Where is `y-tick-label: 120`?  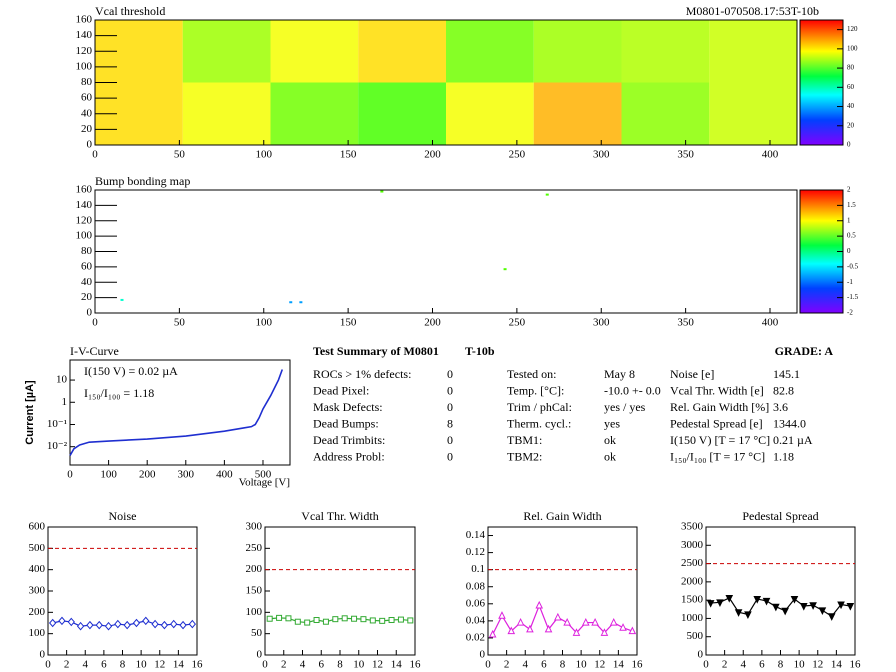 y-tick-label: 120 is located at coordinates (84, 51).